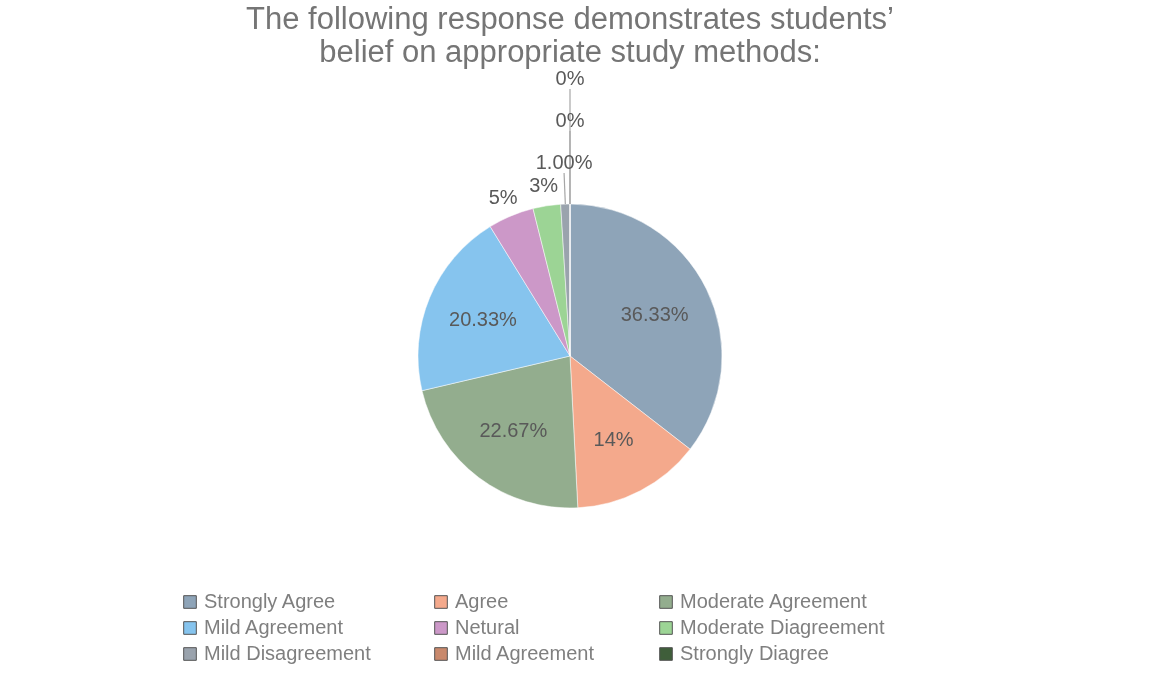  Describe the element at coordinates (503, 196) in the screenshot. I see `data-label: 5%` at that location.